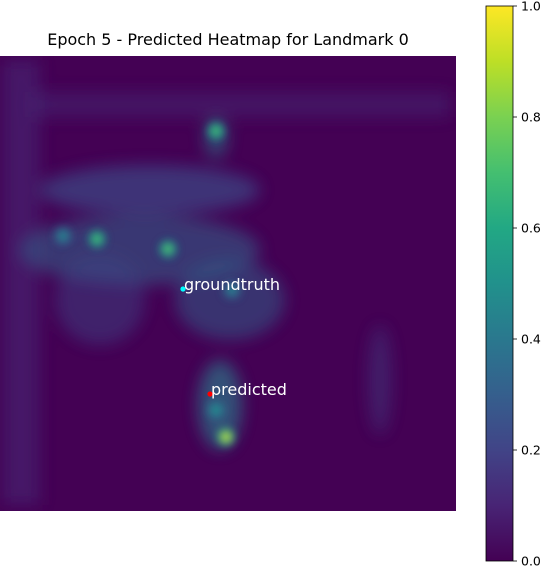 This screenshot has height=573, width=544. Describe the element at coordinates (21, 282) in the screenshot. I see `left-band` at that location.